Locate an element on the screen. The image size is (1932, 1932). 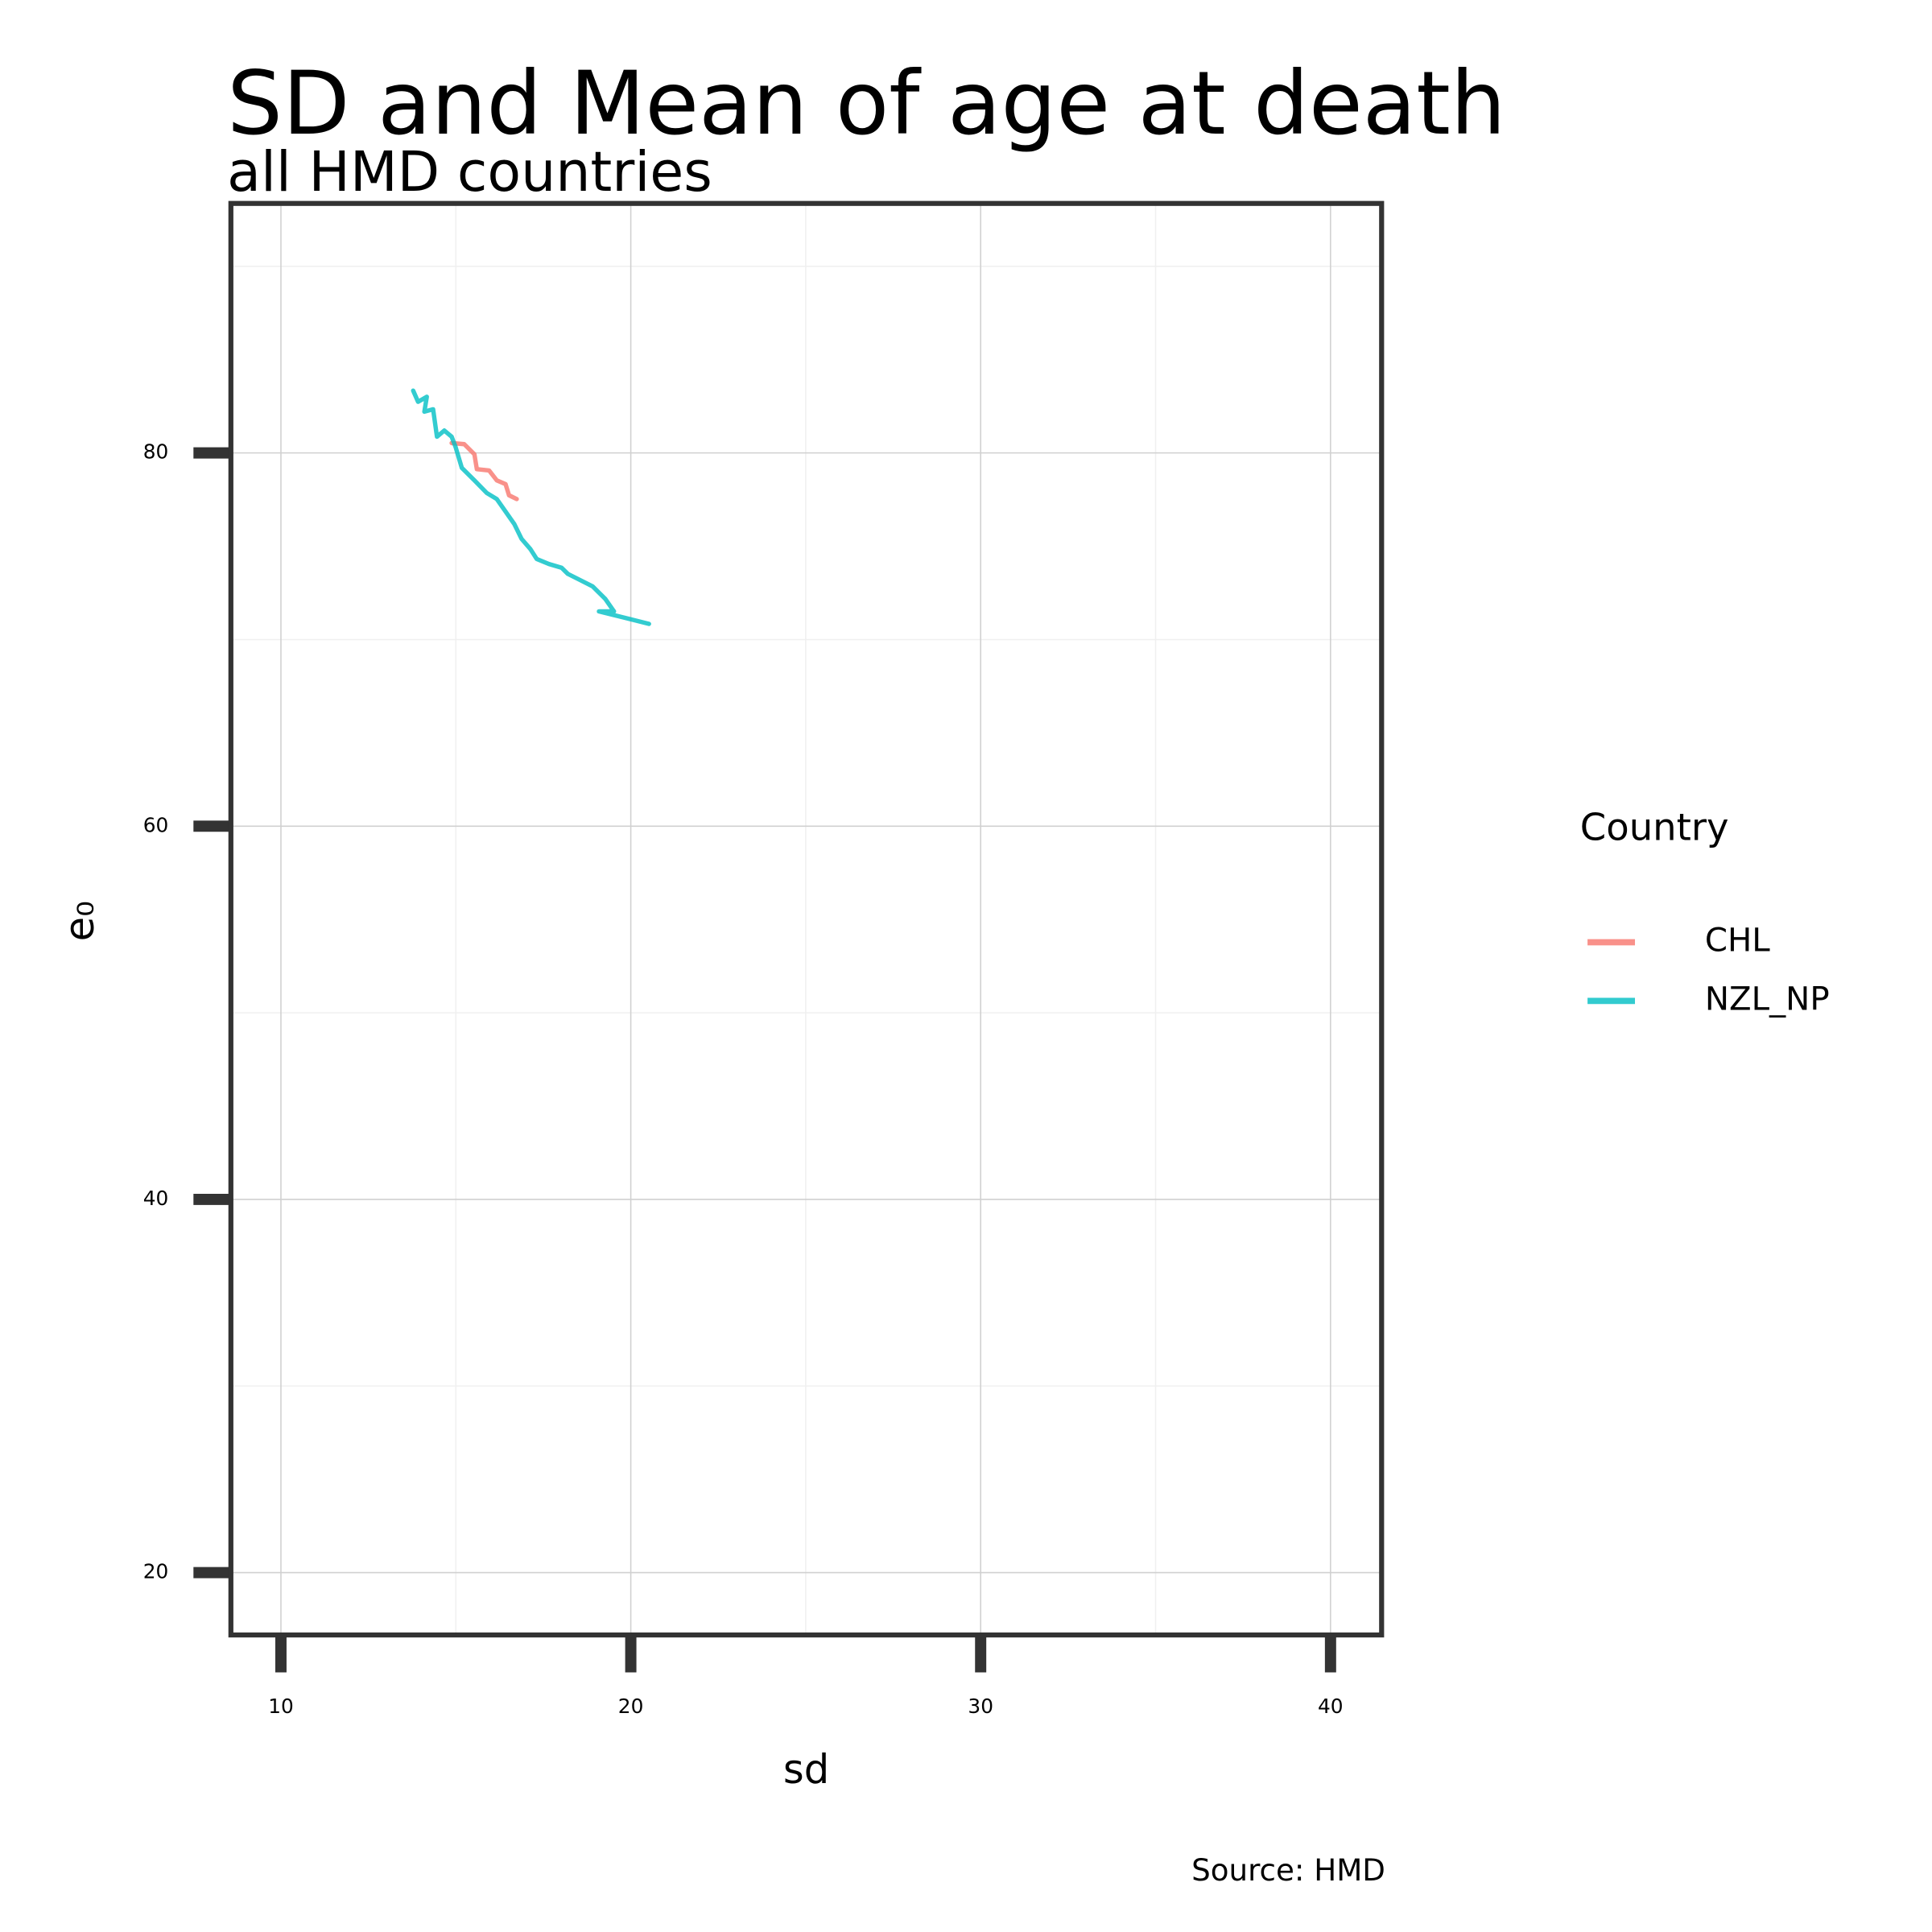
x-tick-label: 40 is located at coordinates (1331, 1706).